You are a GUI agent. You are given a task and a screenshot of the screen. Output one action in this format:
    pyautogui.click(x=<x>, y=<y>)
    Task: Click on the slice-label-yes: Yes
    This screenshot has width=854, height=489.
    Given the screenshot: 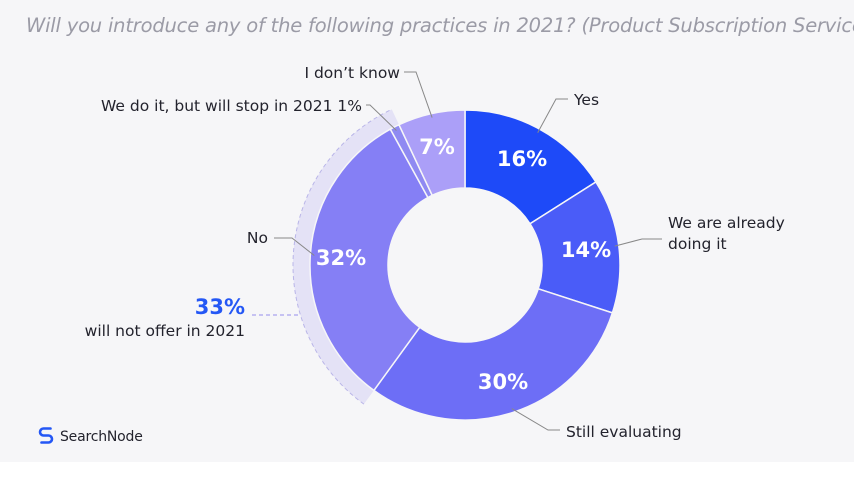 What is the action you would take?
    pyautogui.click(x=586, y=100)
    